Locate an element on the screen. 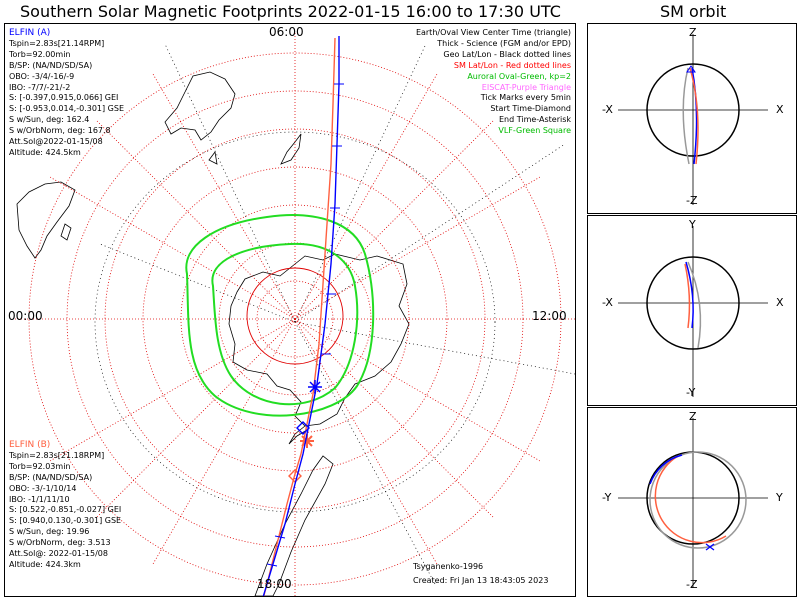 Image resolution: width=800 pixels, height=600 pixels. tasmania-outline is located at coordinates (213, 158).